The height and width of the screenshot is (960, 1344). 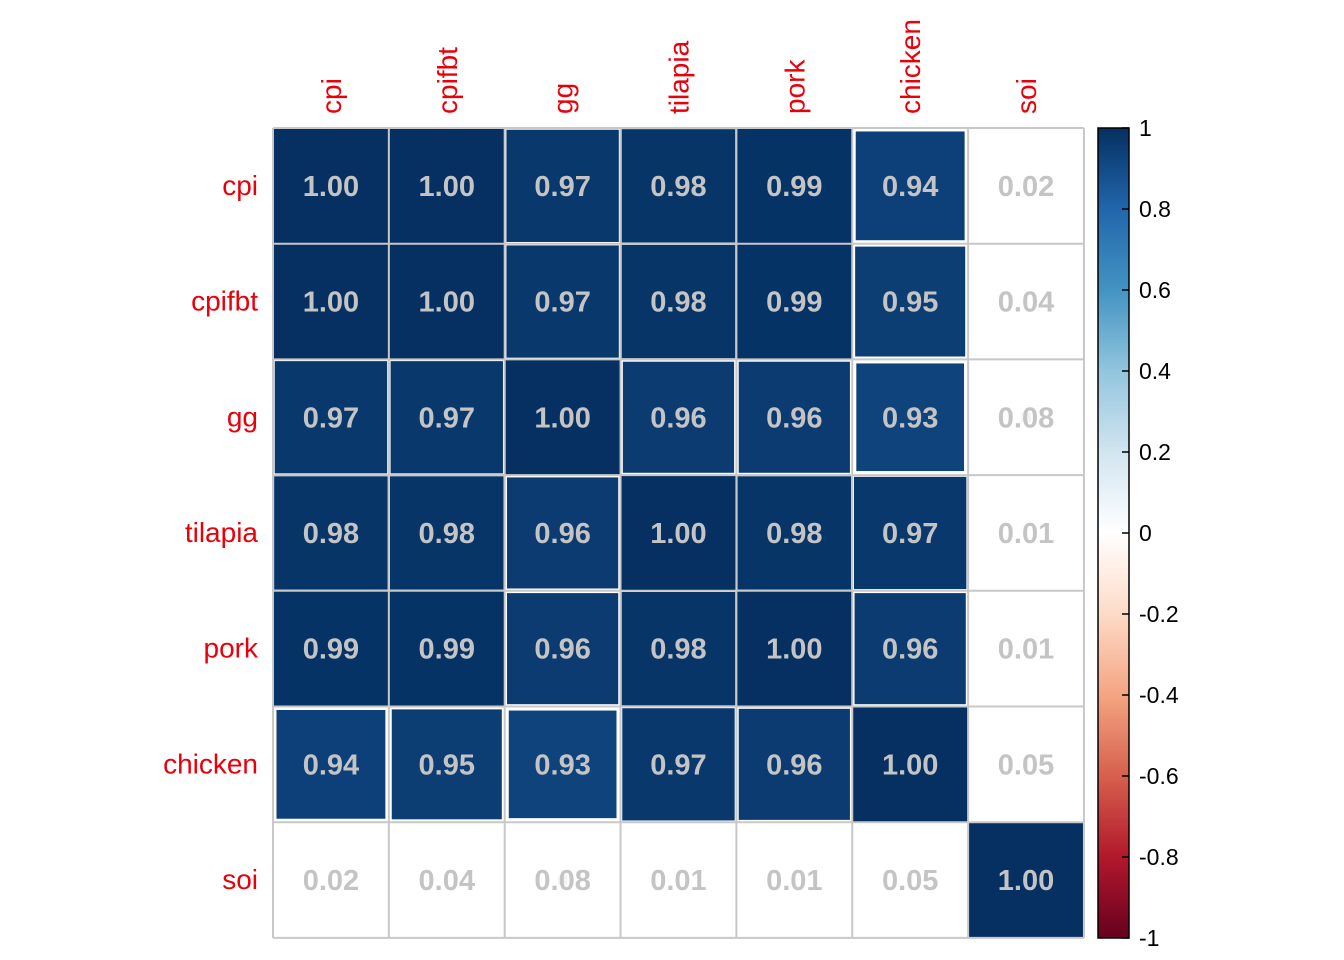 I want to click on row-label: tilapia, so click(x=222, y=532).